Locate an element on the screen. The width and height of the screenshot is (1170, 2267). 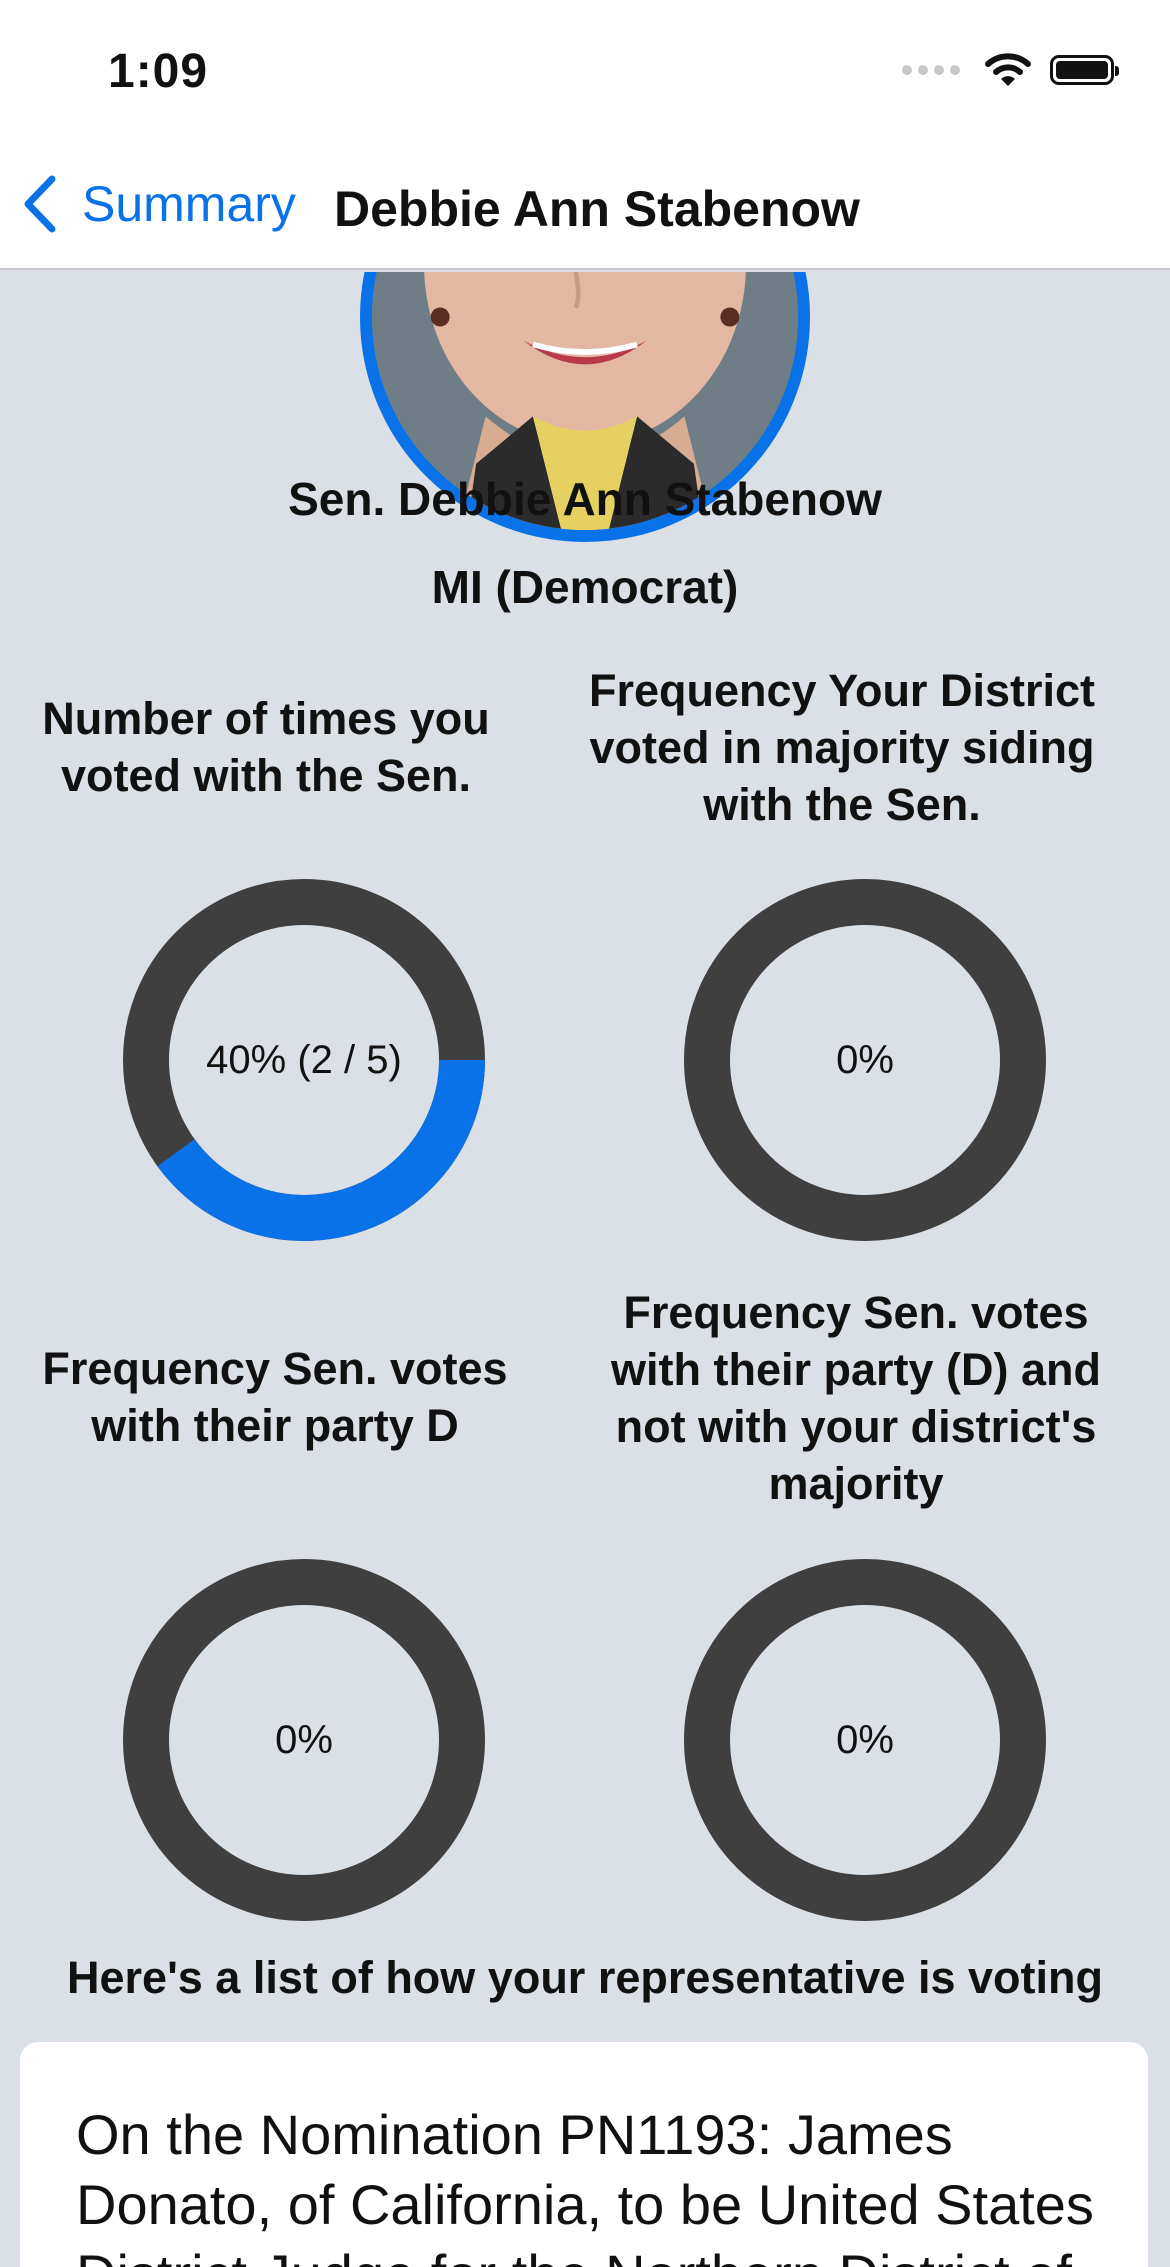
donut-chart-party-votes: 0% is located at coordinates (304, 1740).